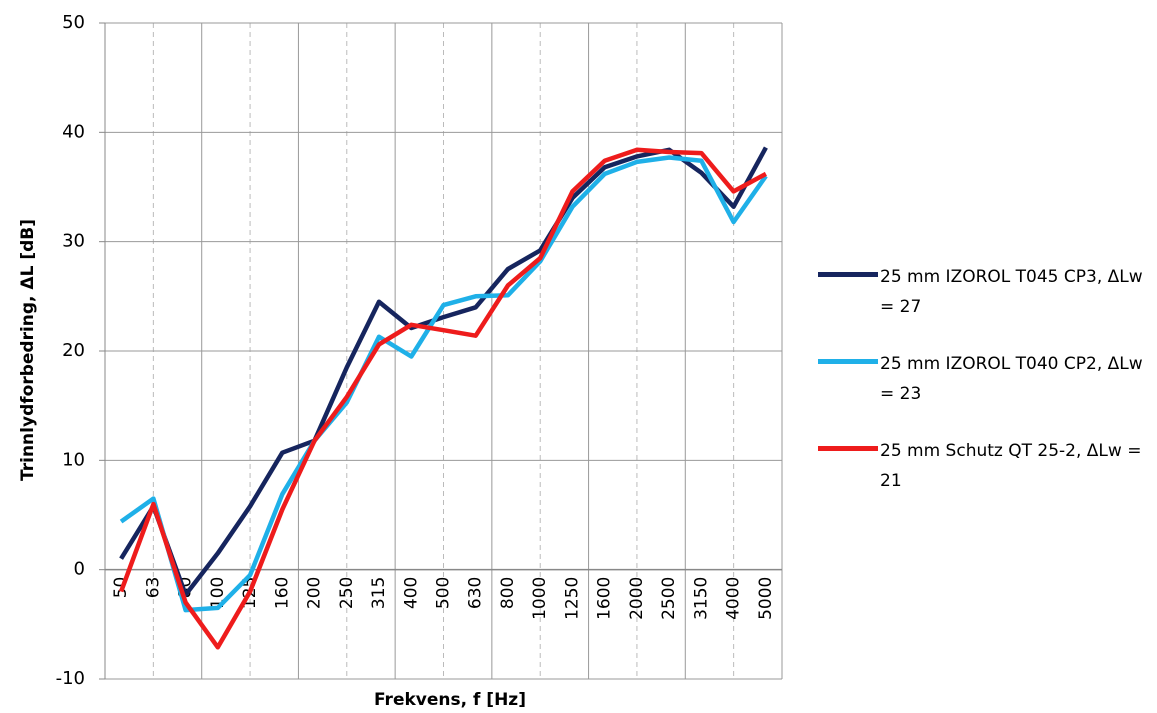 This screenshot has height=713, width=1157. I want to click on x-tick-label: 500, so click(444, 593).